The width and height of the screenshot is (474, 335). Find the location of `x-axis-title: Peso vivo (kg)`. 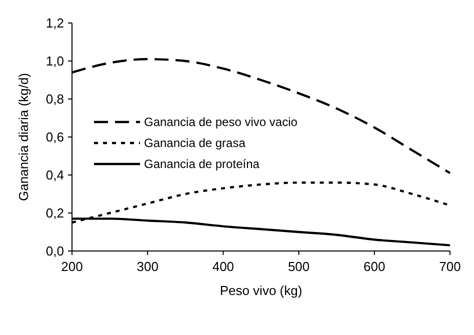

x-axis-title: Peso vivo (kg) is located at coordinates (261, 290).